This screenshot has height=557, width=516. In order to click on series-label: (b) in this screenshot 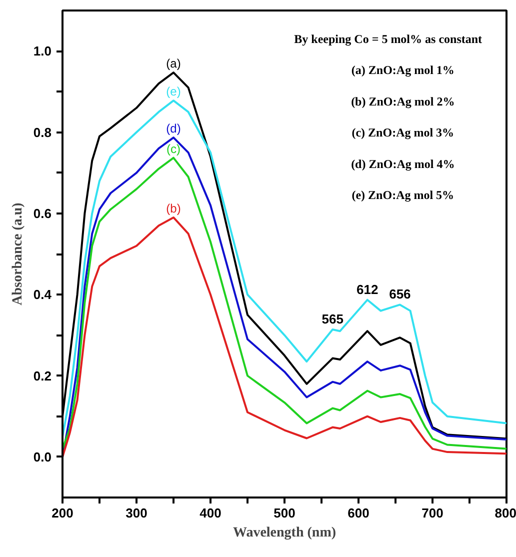, I will do `click(173, 208)`.